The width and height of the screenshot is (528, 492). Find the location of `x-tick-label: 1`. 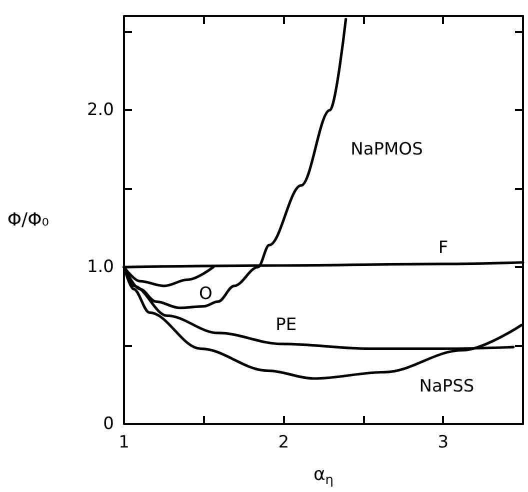

x-tick-label: 1 is located at coordinates (124, 442).